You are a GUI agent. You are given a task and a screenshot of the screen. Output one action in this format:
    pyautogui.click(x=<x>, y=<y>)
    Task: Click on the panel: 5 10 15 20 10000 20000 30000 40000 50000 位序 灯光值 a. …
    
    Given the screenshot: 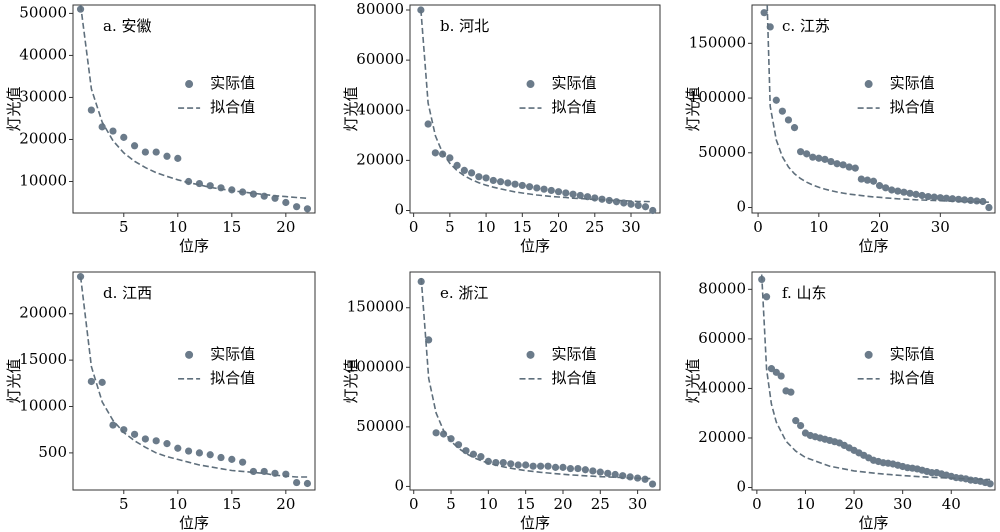 What is the action you would take?
    pyautogui.click(x=160, y=129)
    